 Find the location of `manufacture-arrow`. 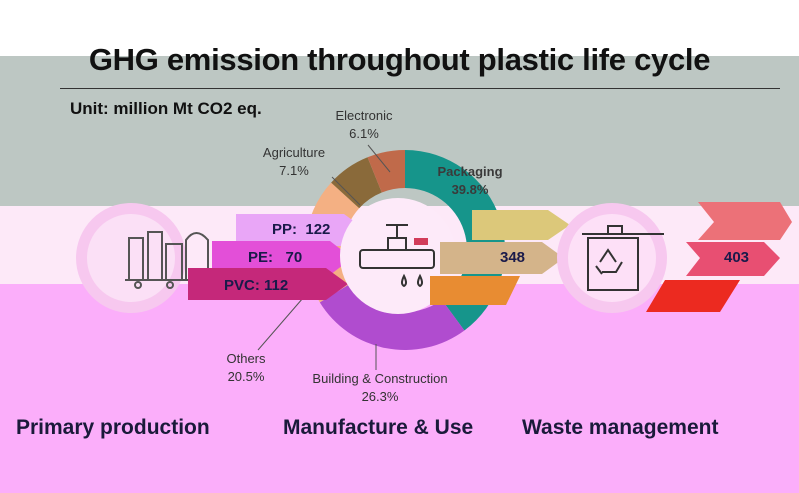

manufacture-arrow is located at coordinates (502, 258).